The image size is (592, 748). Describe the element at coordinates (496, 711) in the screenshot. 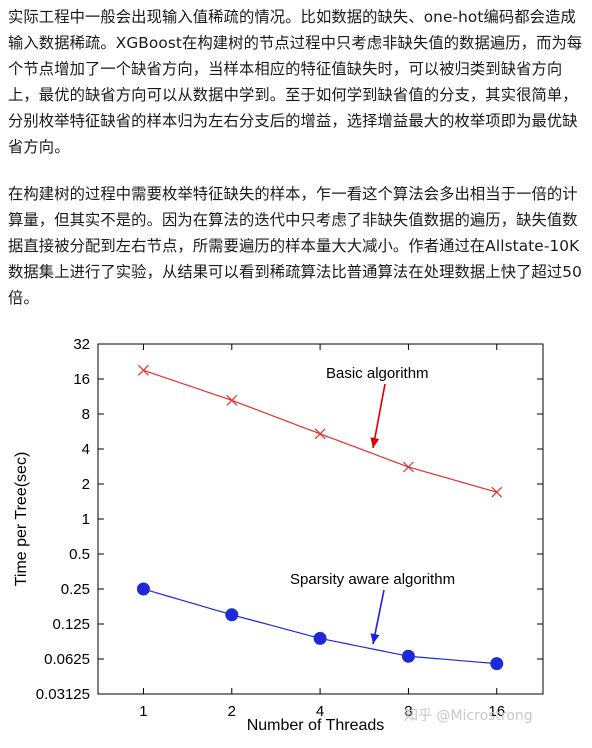

I see `x-tick-label: 16` at that location.